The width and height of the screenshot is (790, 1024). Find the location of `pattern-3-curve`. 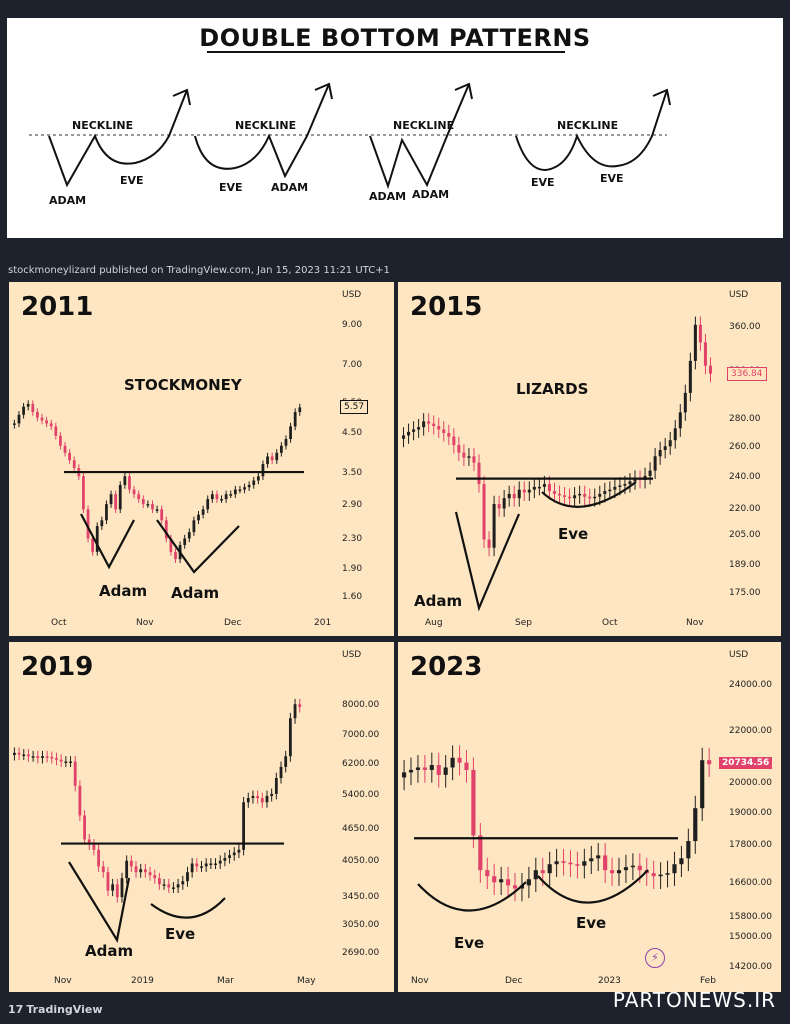

pattern-3-curve is located at coordinates (419, 136).